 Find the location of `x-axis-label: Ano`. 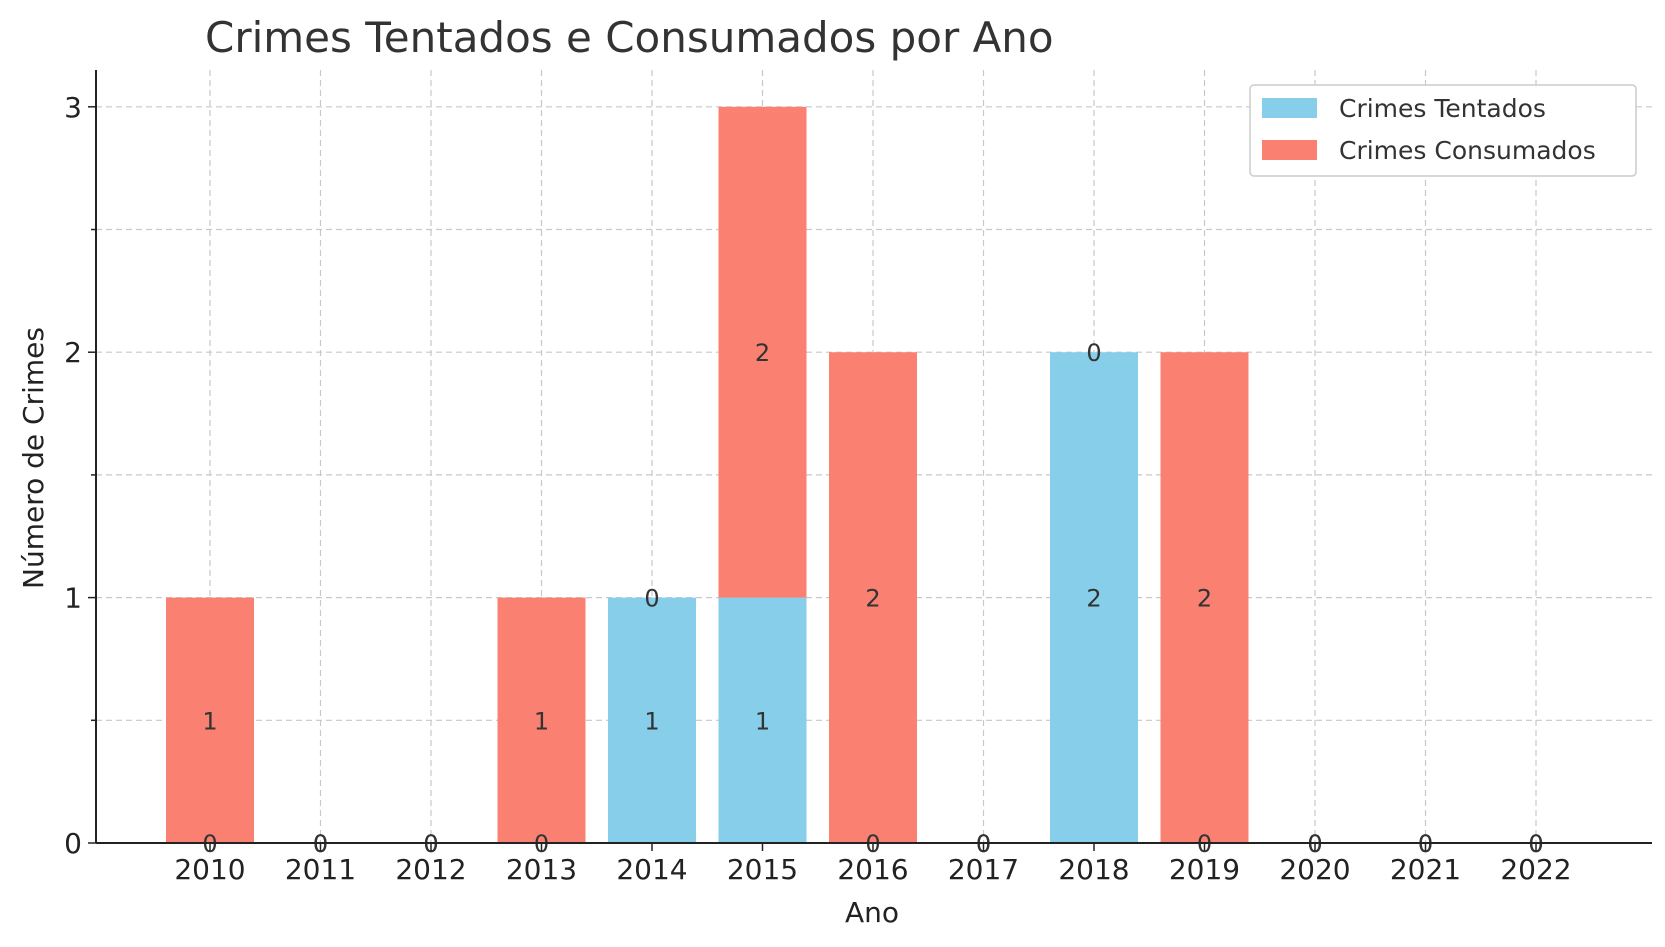

x-axis-label: Ano is located at coordinates (872, 912).